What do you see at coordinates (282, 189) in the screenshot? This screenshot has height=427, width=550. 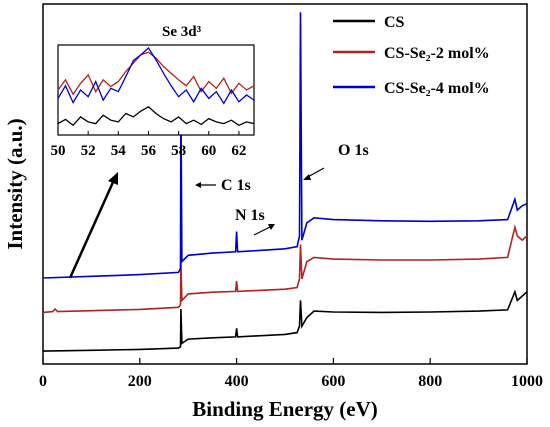 I see `peak-annotations: C 1s N 1s O 1s` at bounding box center [282, 189].